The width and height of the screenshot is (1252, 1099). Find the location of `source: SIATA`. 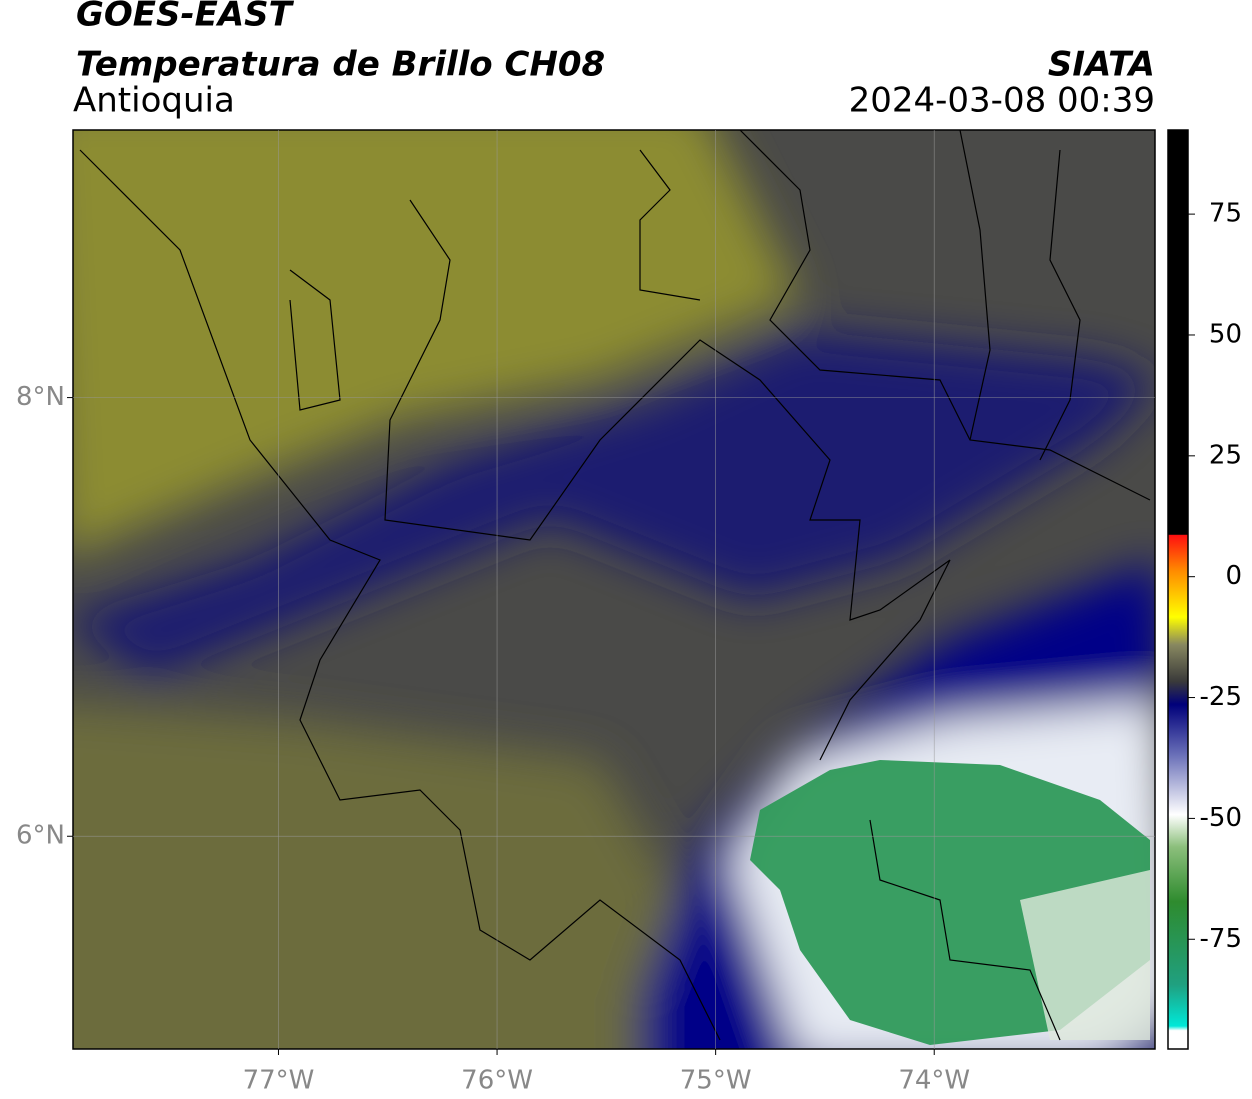

source: SIATA is located at coordinates (1101, 65).